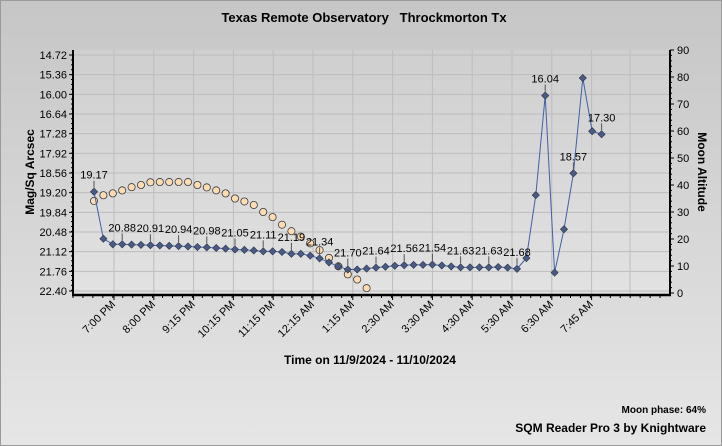 The width and height of the screenshot is (722, 446). Describe the element at coordinates (683, 78) in the screenshot. I see `y2-tick-label: 80` at that location.